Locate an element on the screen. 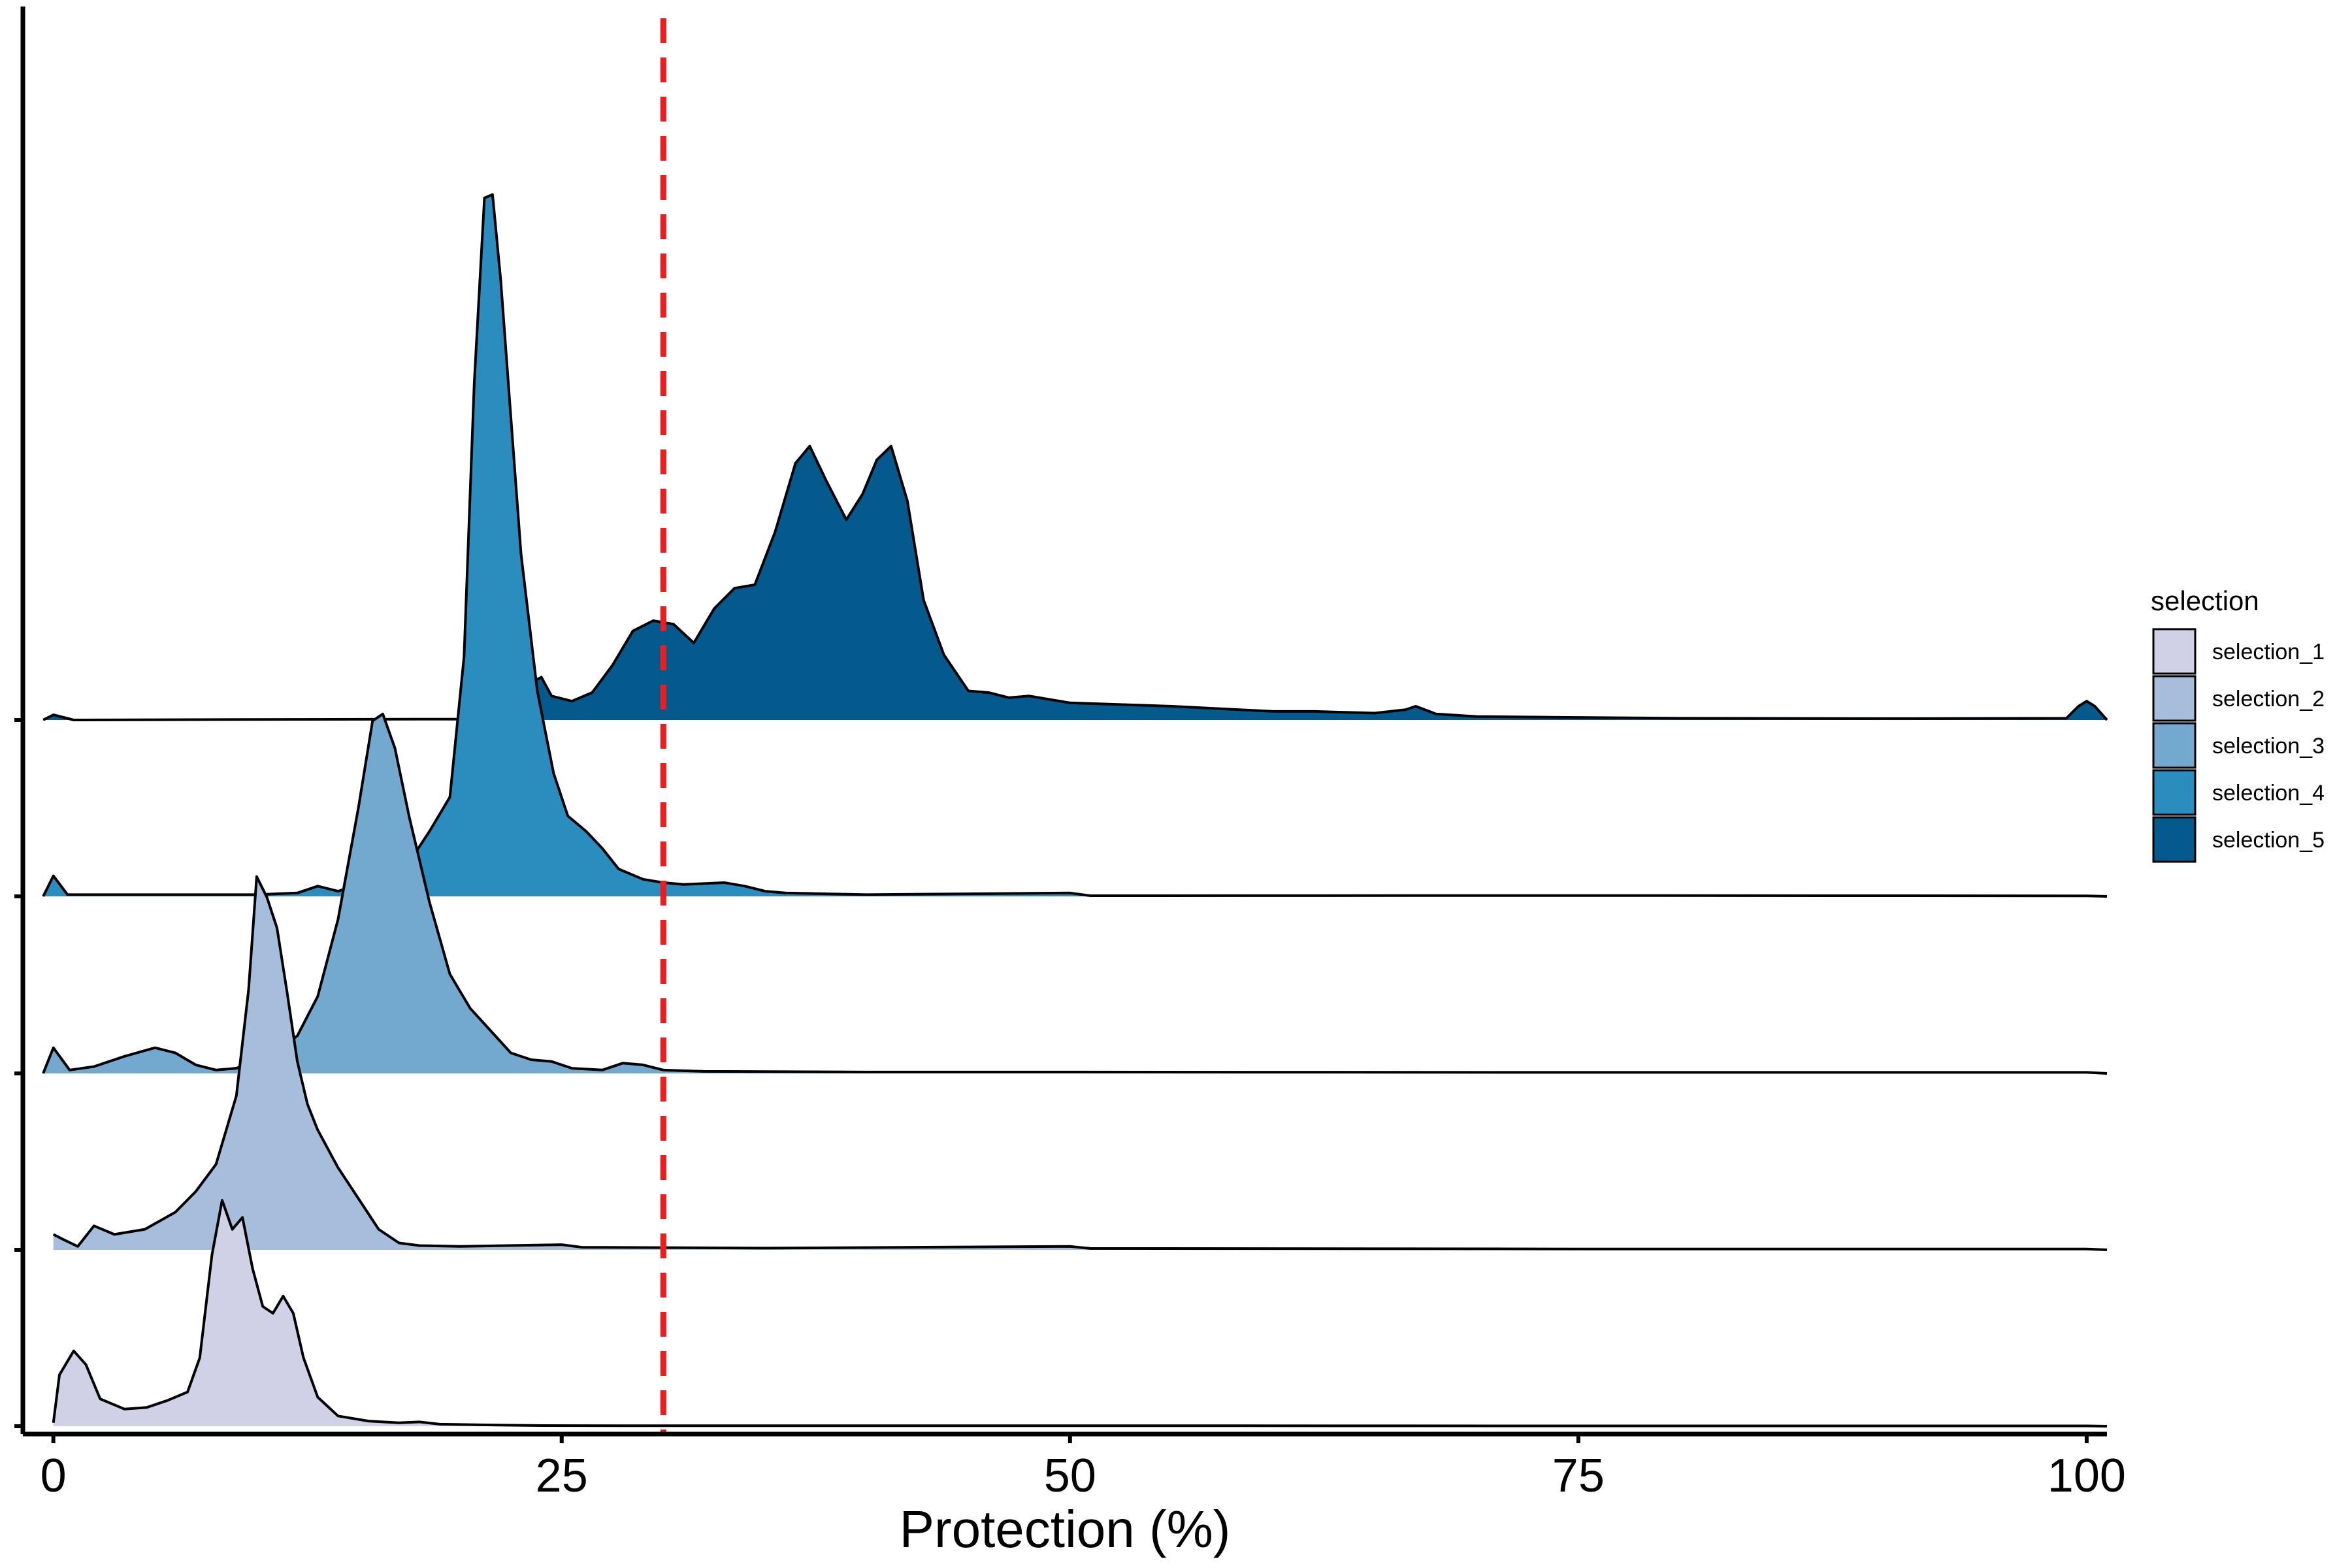  x-tick-label-0: 0 is located at coordinates (54, 1476).